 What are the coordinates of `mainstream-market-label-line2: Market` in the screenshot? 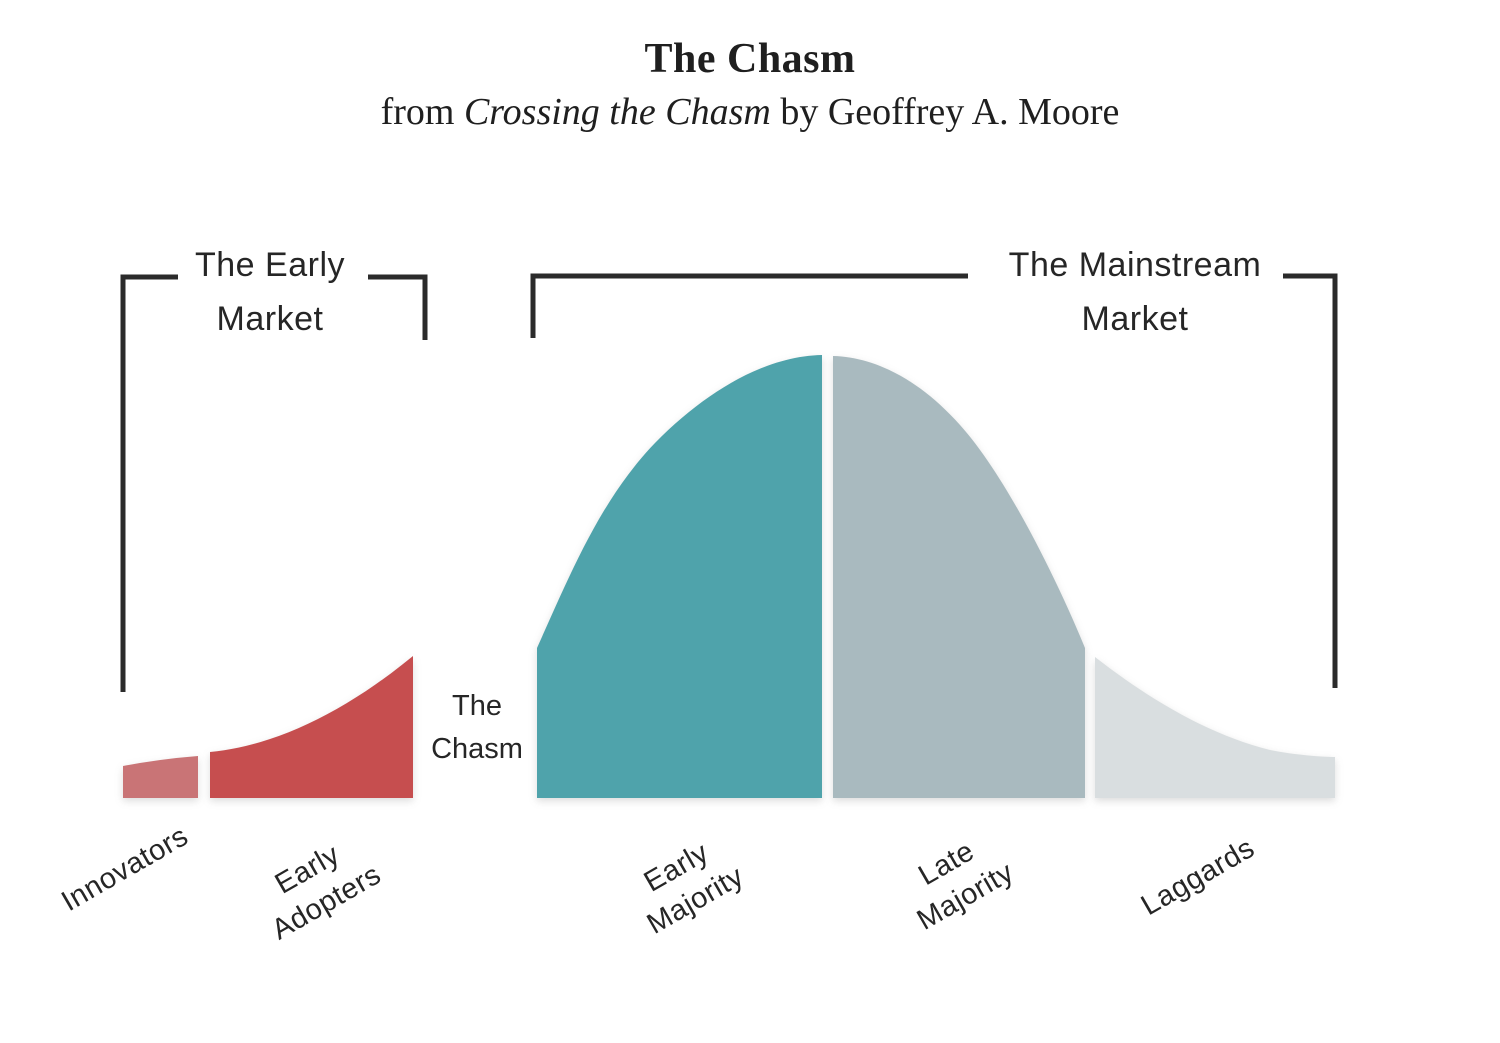 It's located at (1135, 319).